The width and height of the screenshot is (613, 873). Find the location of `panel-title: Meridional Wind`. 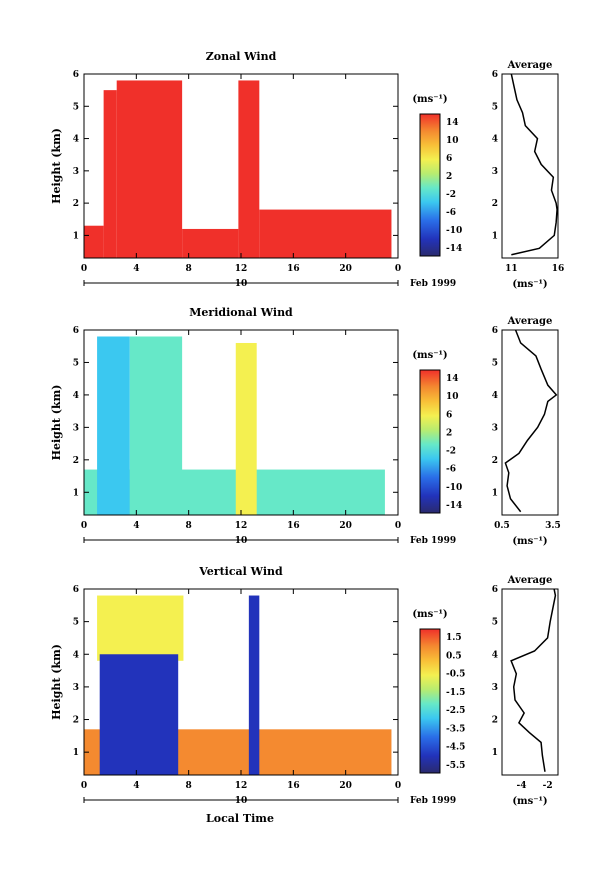

panel-title: Meridional Wind is located at coordinates (241, 312).